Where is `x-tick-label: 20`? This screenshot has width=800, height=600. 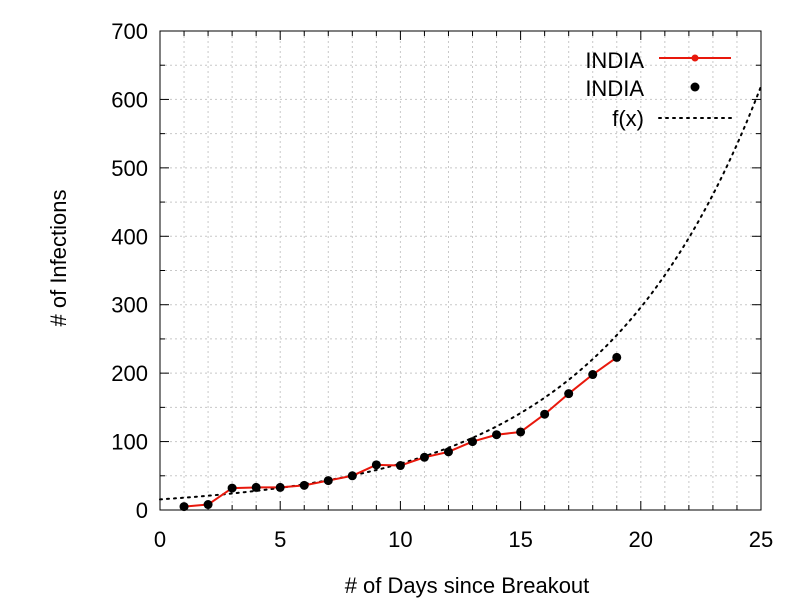
x-tick-label: 20 is located at coordinates (641, 539).